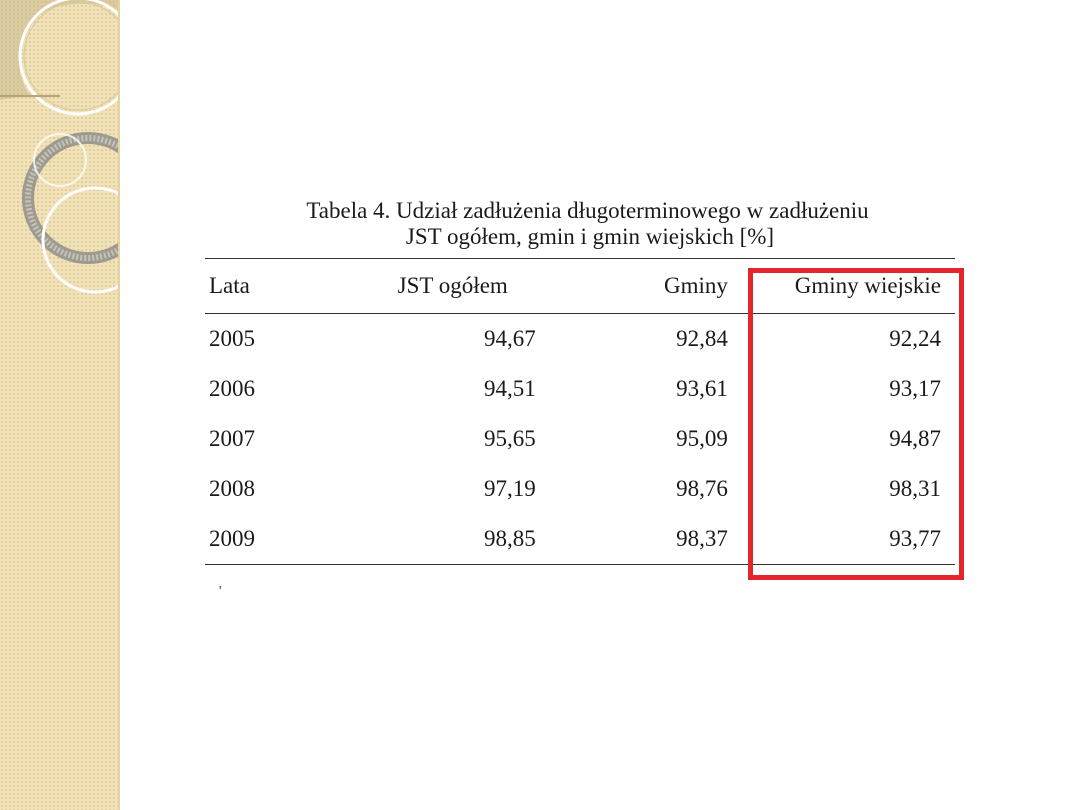  Describe the element at coordinates (580, 489) in the screenshot. I see `table-row: 2008 97,19 98,76 98,31` at that location.